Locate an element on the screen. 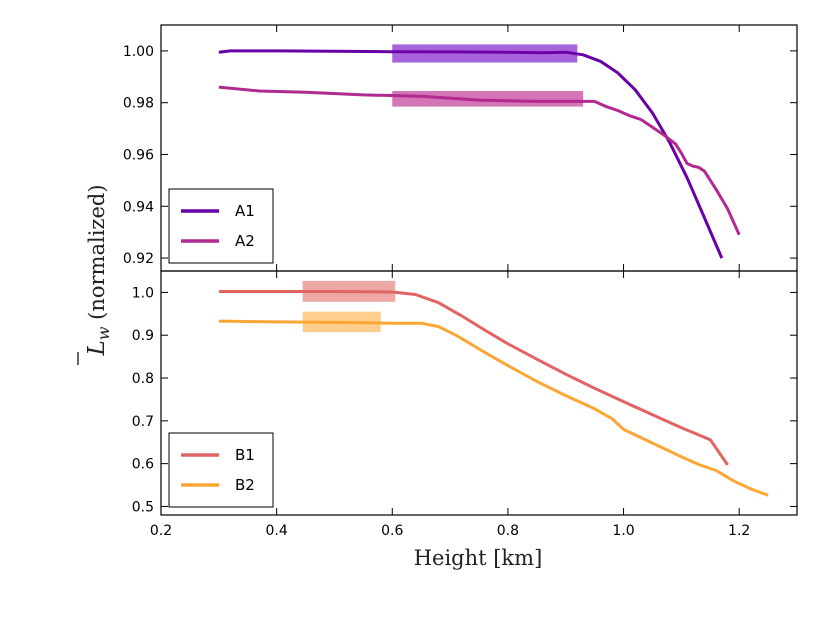 The height and width of the screenshot is (623, 830). y-tick-label: 1.0 is located at coordinates (143, 293).